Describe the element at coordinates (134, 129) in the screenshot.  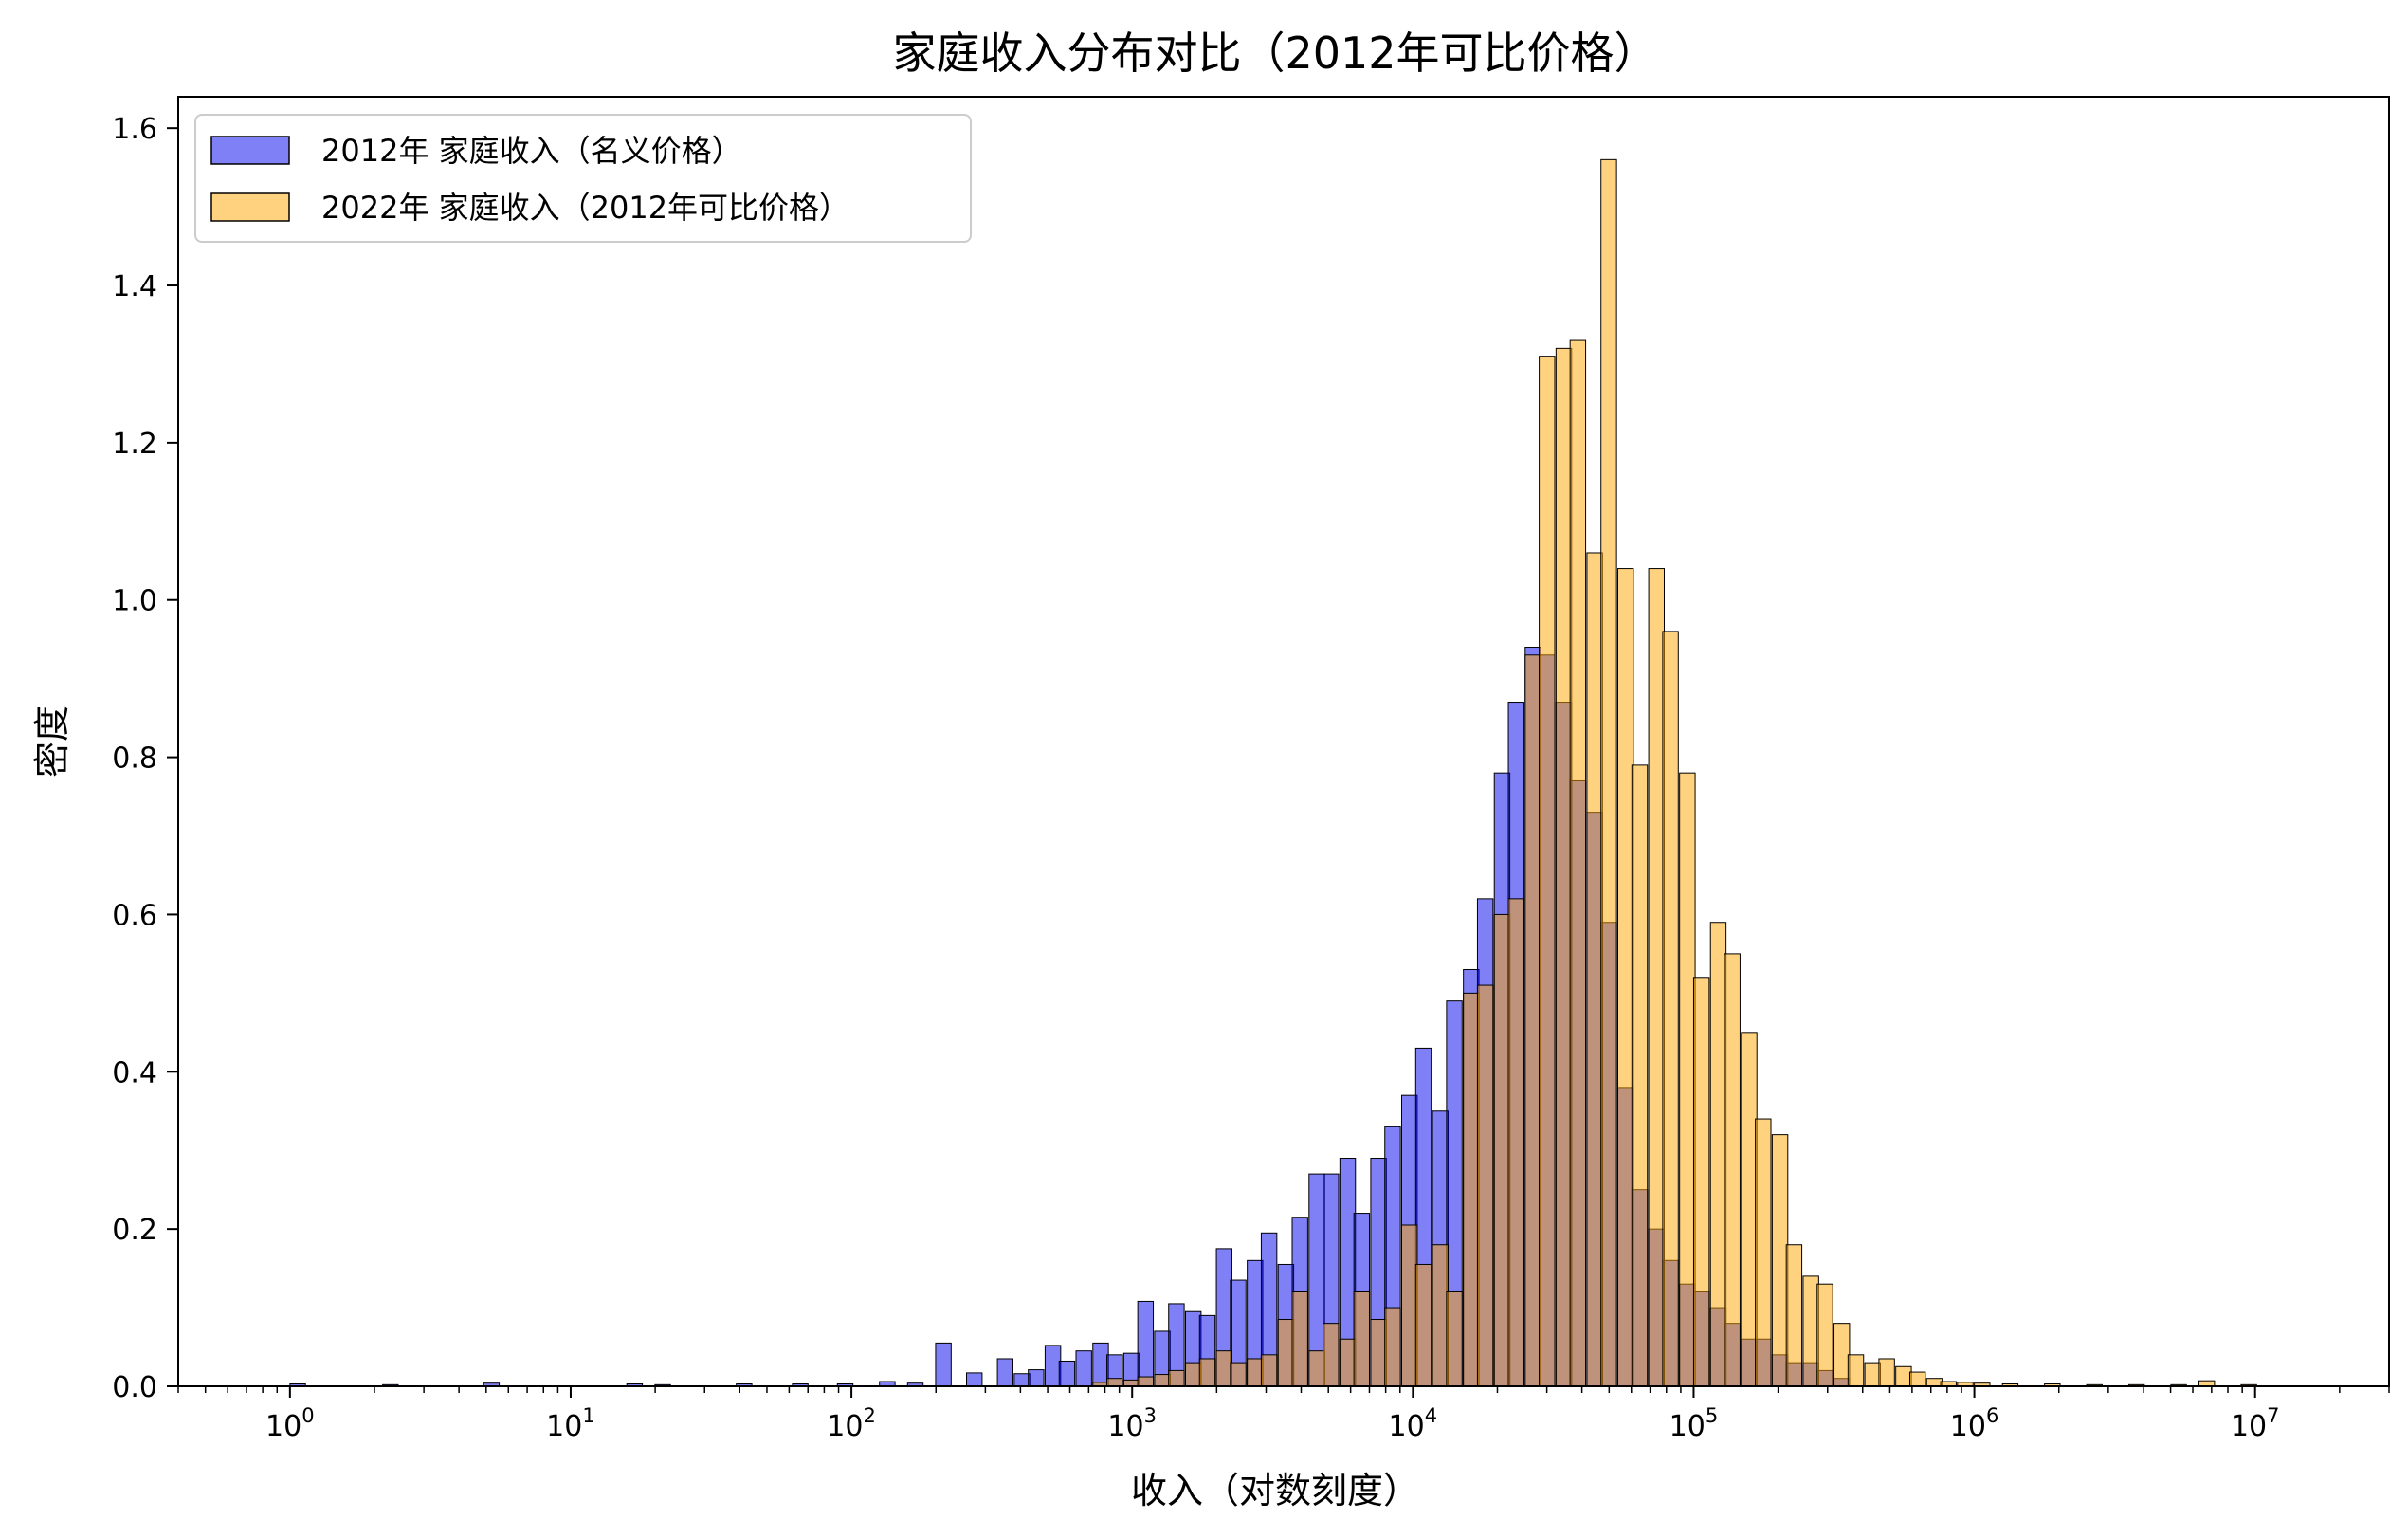
I see `y-tick-label: 1.6` at that location.